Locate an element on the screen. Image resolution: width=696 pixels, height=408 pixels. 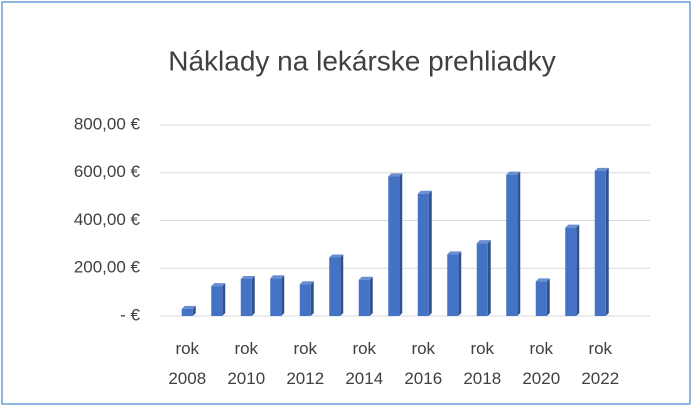
x-tick-label: rok 2012 is located at coordinates (305, 363).